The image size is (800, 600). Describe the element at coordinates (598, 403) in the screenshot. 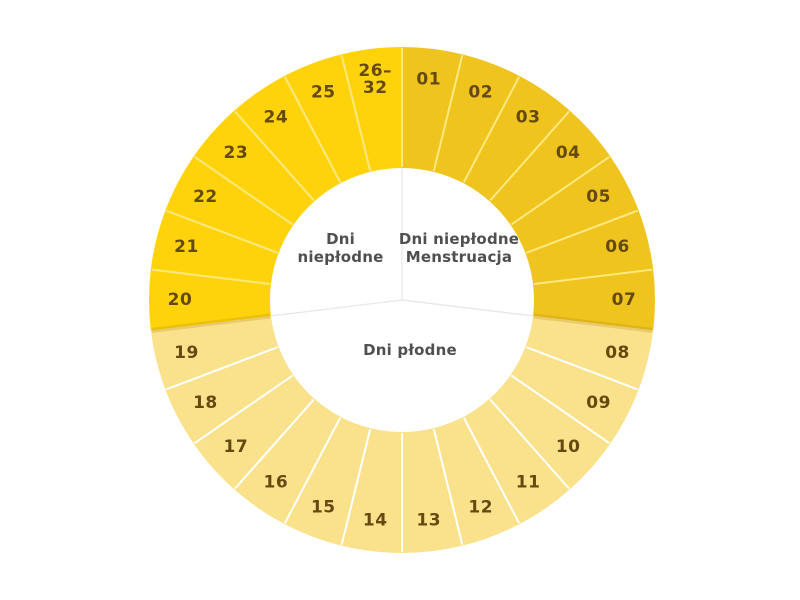

I see `segment-number-label: 09` at that location.